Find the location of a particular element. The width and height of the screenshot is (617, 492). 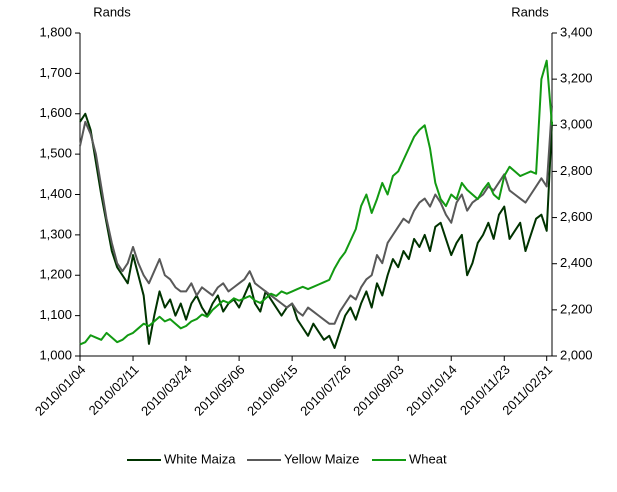

y2-tick-label: 2,200 is located at coordinates (576, 308).